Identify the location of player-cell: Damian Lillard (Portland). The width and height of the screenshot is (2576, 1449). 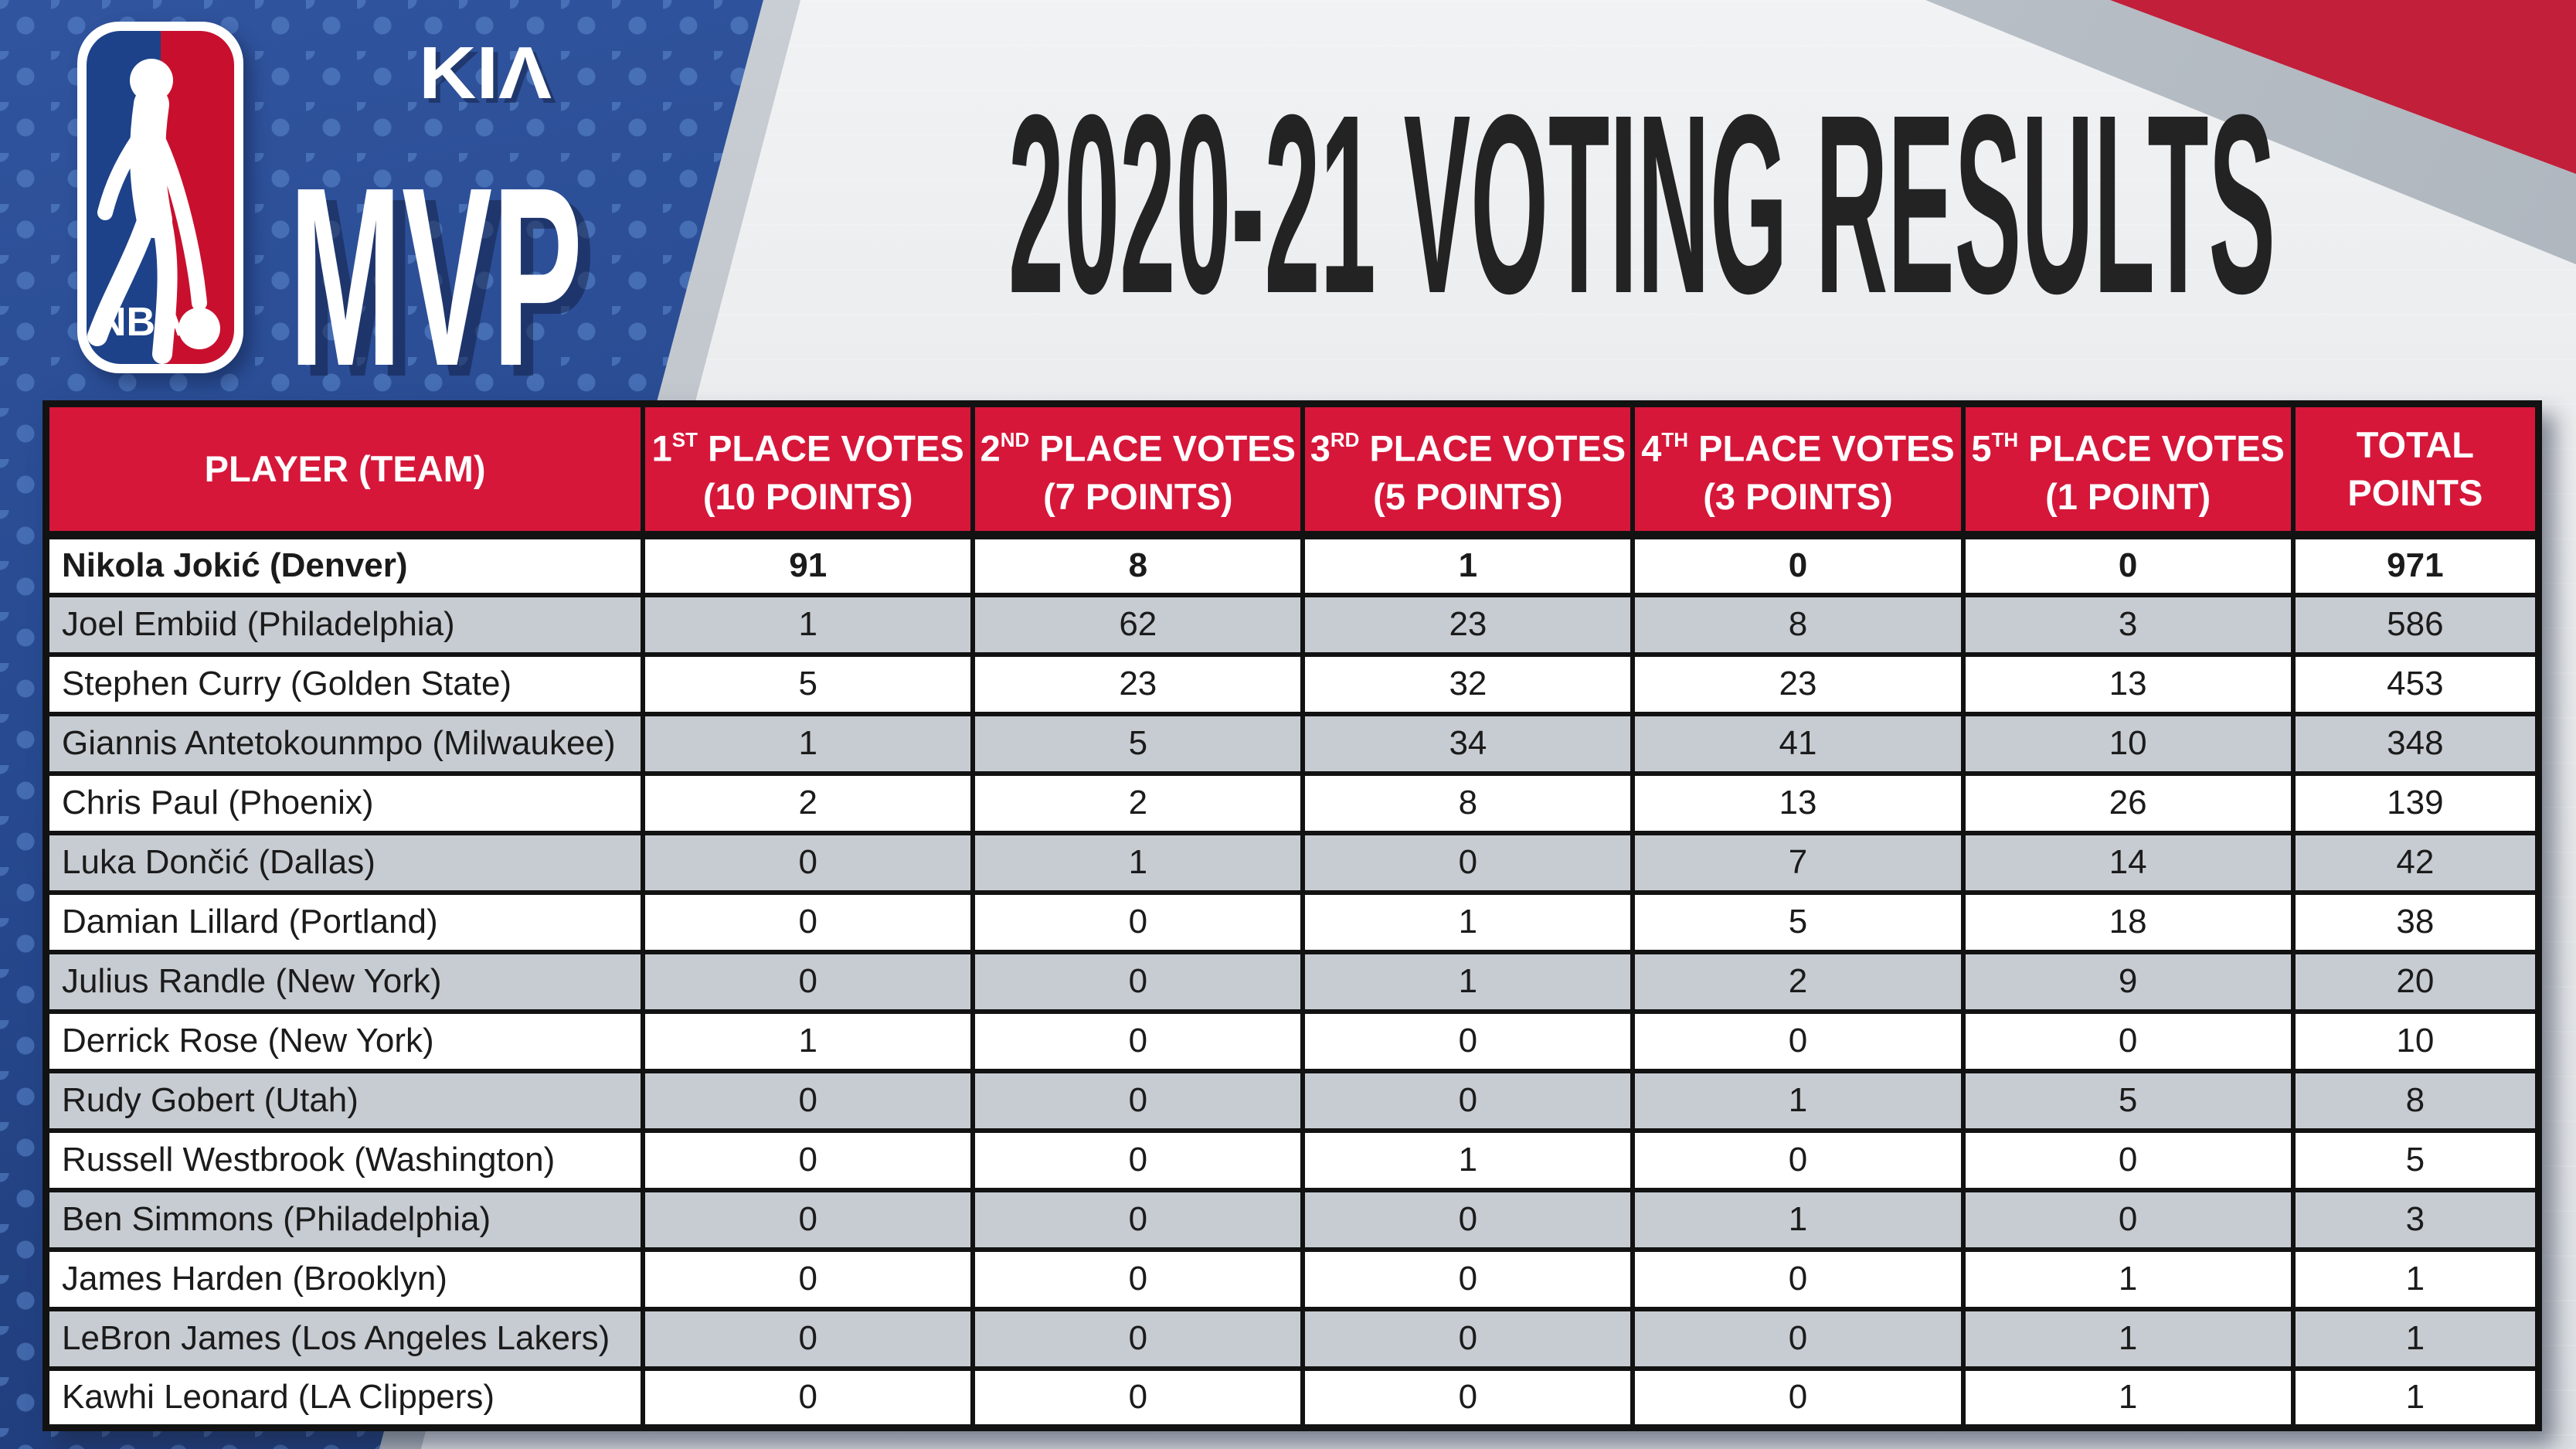
(344, 921).